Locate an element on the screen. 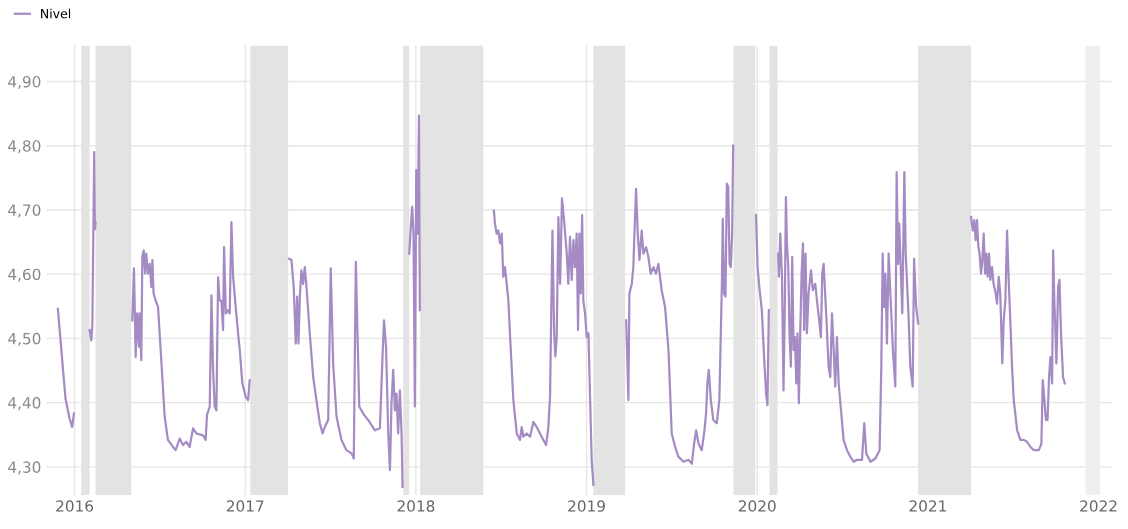 Image resolution: width=1128 pixels, height=529 pixels. x-tick-label: 2017 is located at coordinates (245, 506).